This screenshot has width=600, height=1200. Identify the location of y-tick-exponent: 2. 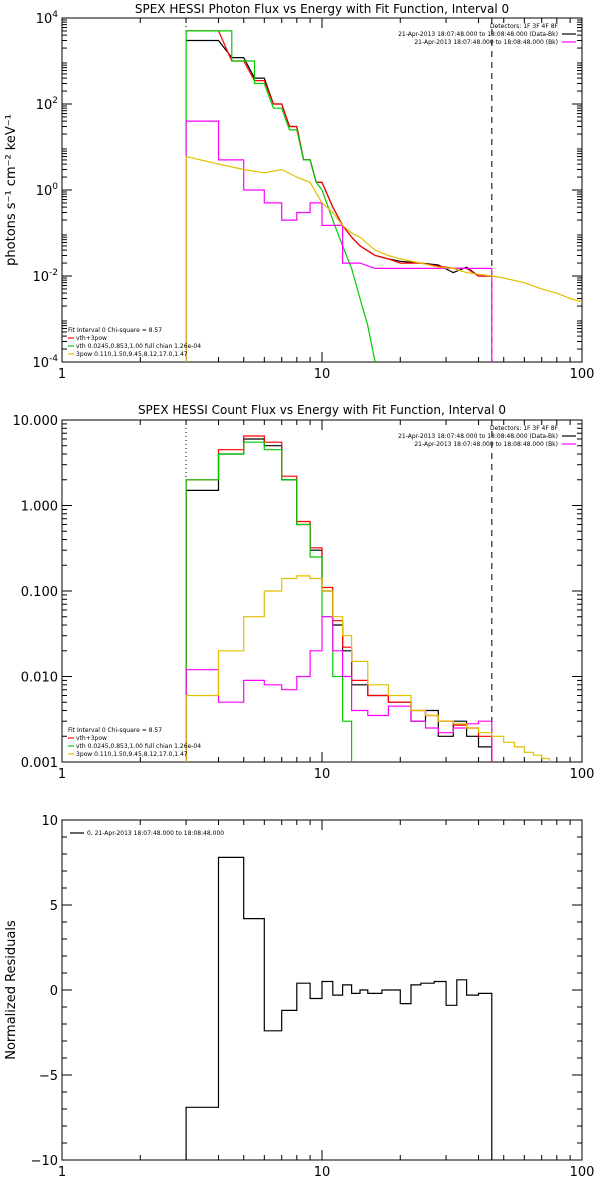
(55, 101).